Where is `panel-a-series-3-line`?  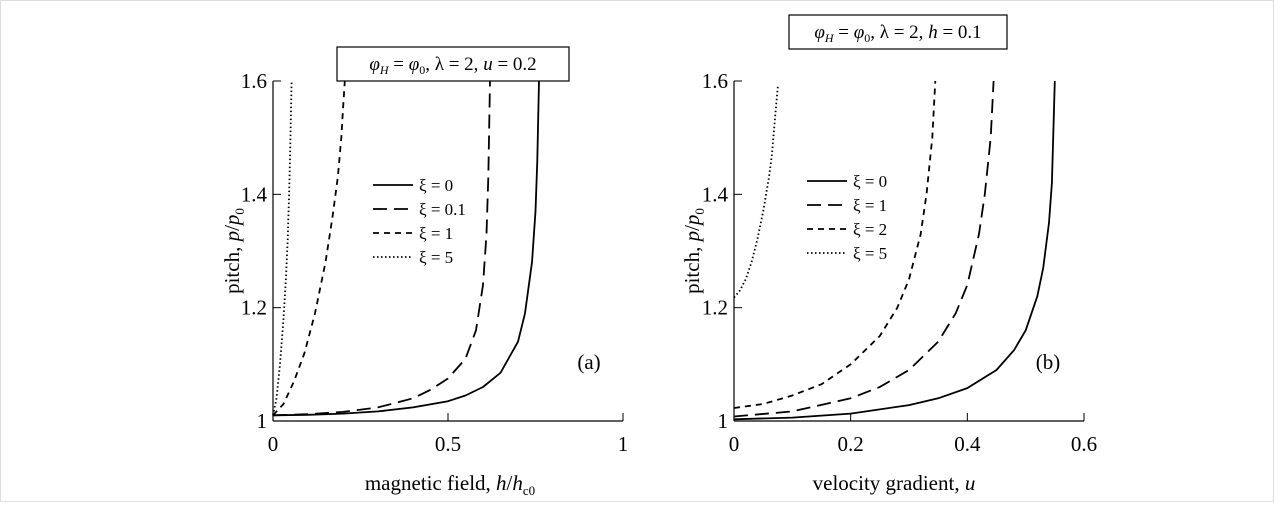 panel-a-series-3-line is located at coordinates (282, 248).